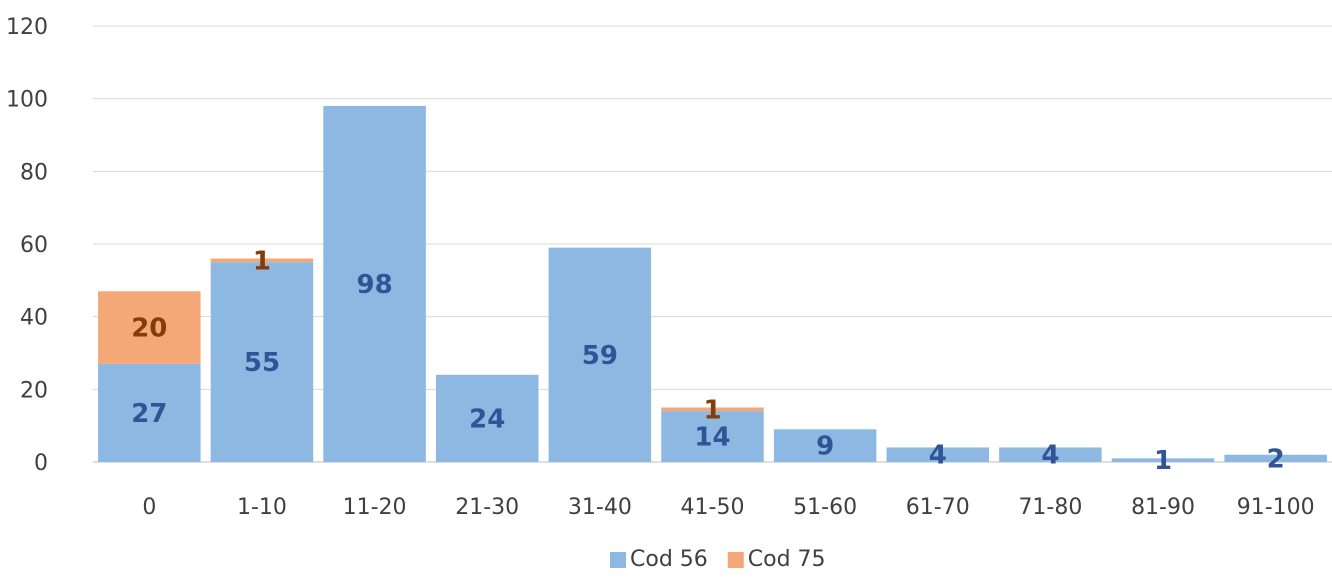 This screenshot has height=577, width=1332. Describe the element at coordinates (34, 172) in the screenshot. I see `y-tick-label: 80` at that location.